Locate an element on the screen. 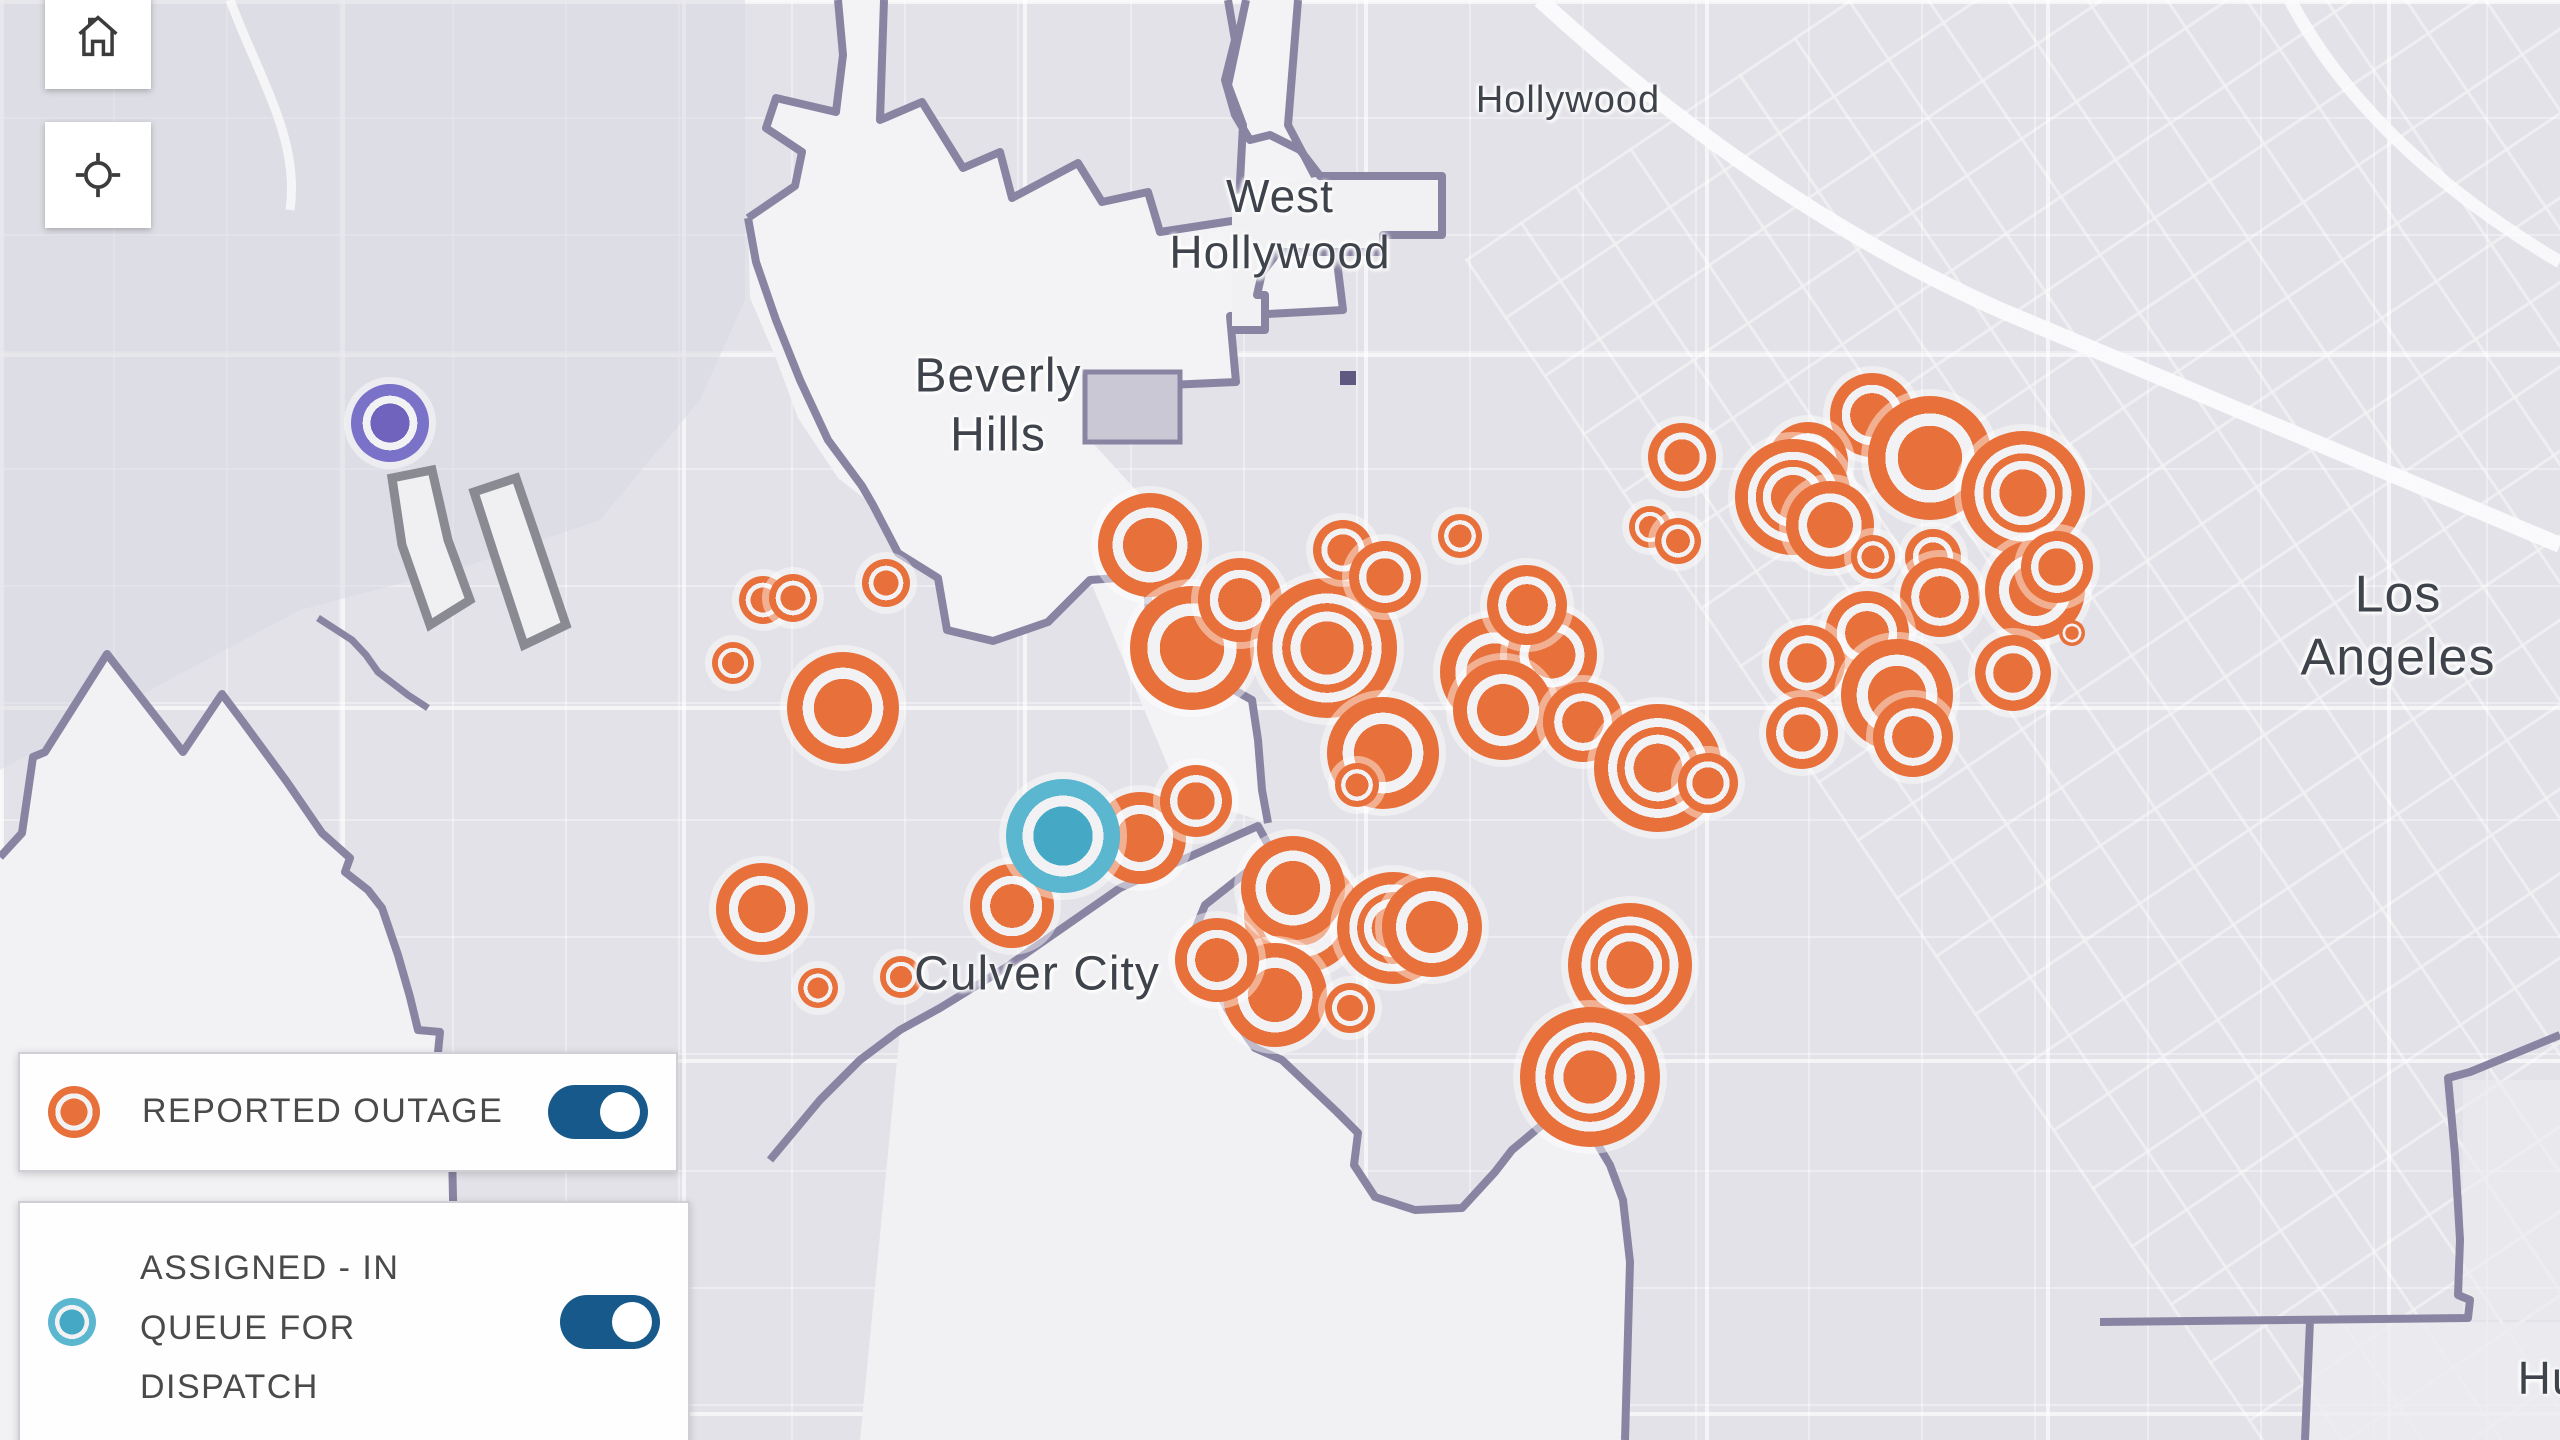 The height and width of the screenshot is (1440, 2560). road-topleft is located at coordinates (261, 105).